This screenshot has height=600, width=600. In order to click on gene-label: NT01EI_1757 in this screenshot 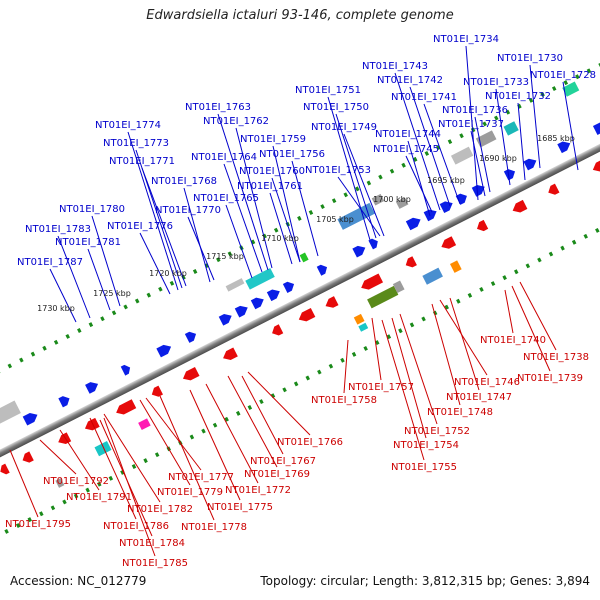, I will do `click(381, 387)`.